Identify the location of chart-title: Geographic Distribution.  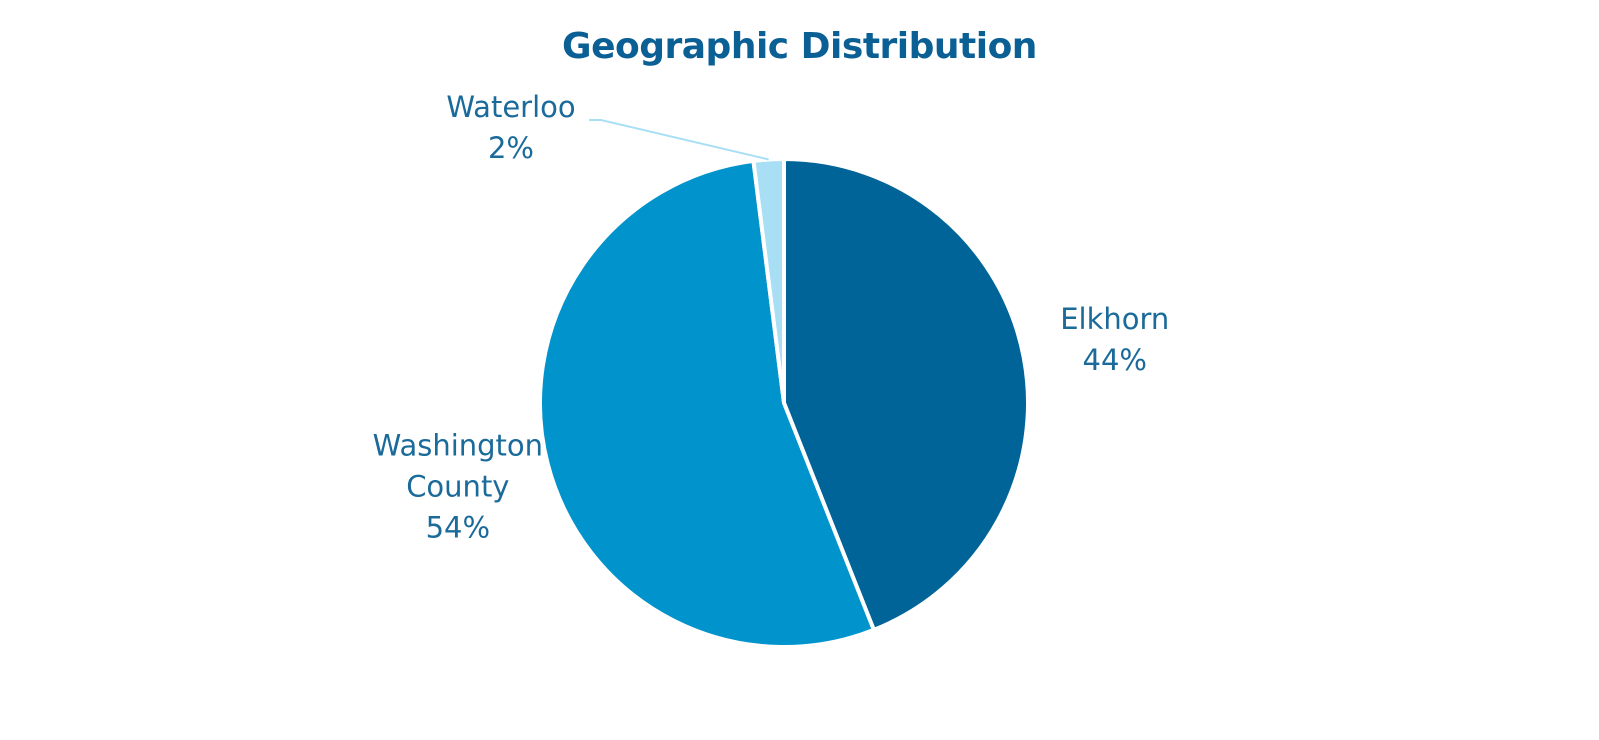
(799, 46).